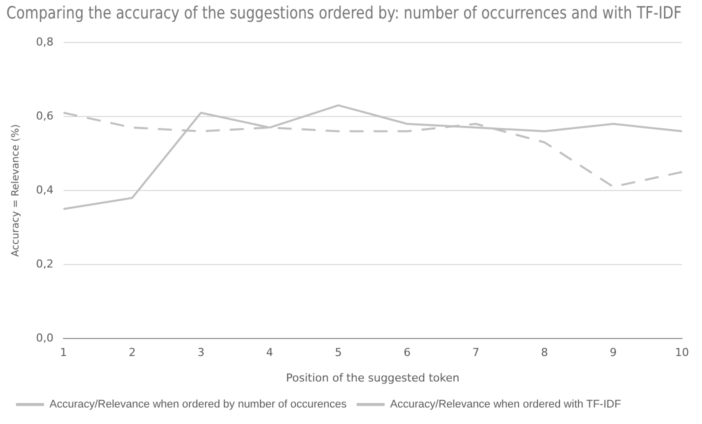 The height and width of the screenshot is (424, 702). What do you see at coordinates (544, 353) in the screenshot?
I see `x-tick-label: 8` at bounding box center [544, 353].